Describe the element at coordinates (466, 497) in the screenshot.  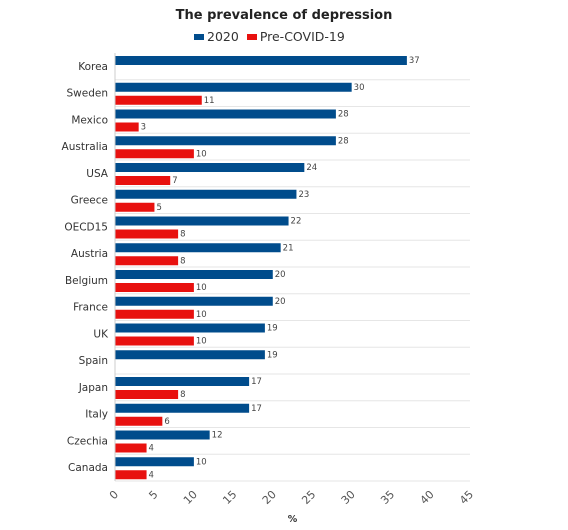
I see `x-tick-label-45: 45` at that location.